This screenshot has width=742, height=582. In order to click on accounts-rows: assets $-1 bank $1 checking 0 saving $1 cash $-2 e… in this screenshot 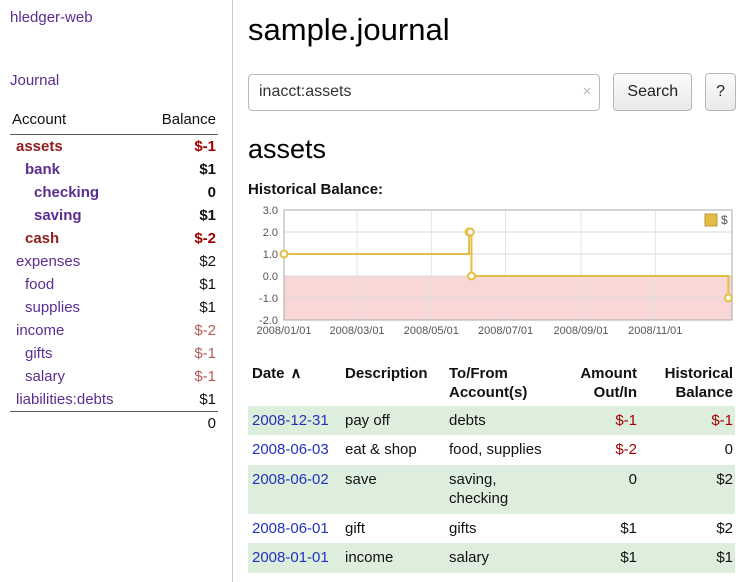, I will do `click(114, 273)`.